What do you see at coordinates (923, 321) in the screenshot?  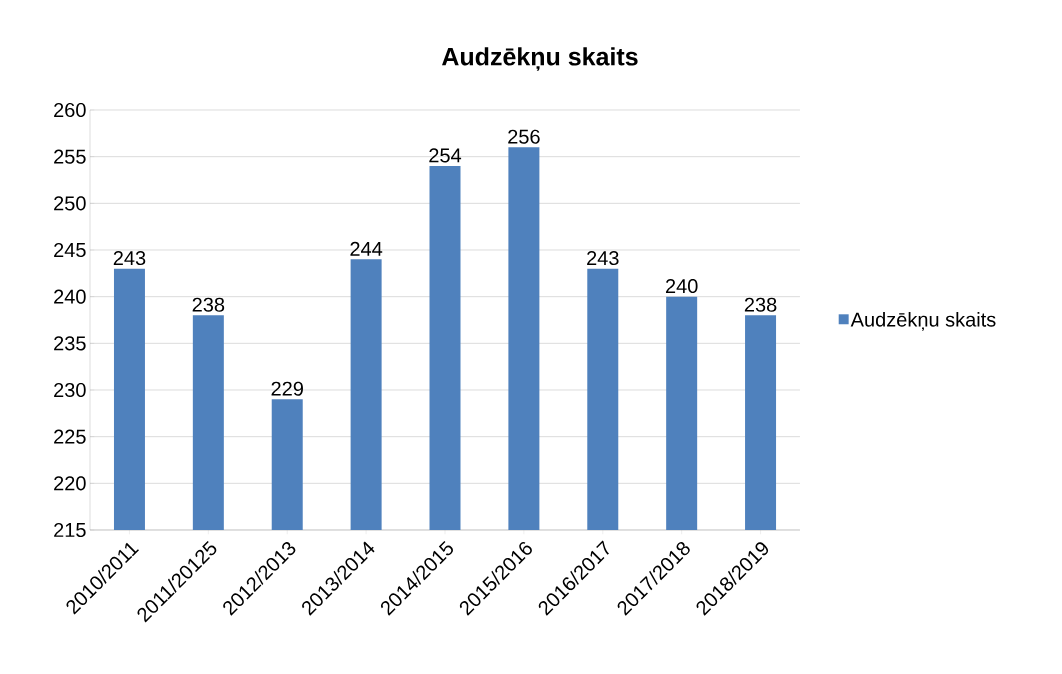 I see `legend-label: Audzēkņu skaits` at bounding box center [923, 321].